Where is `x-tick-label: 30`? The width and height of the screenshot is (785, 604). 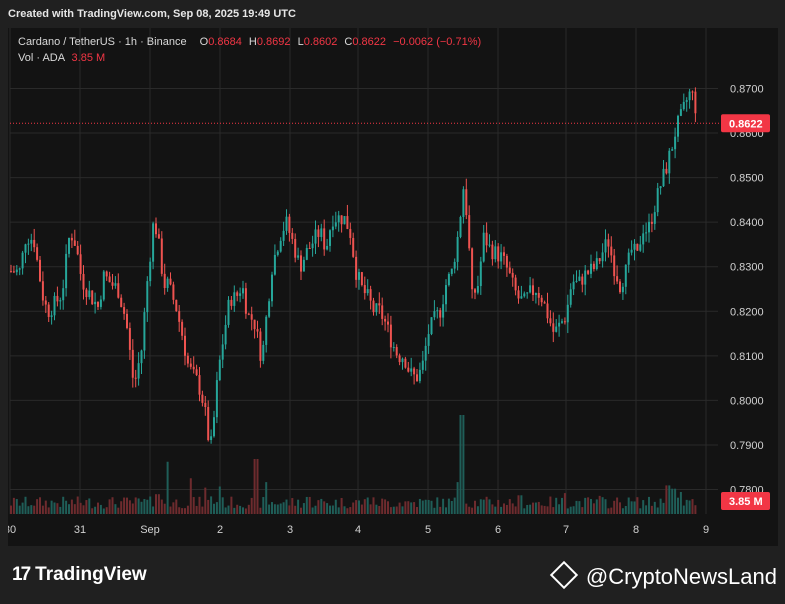 x-tick-label: 30 is located at coordinates (12, 530).